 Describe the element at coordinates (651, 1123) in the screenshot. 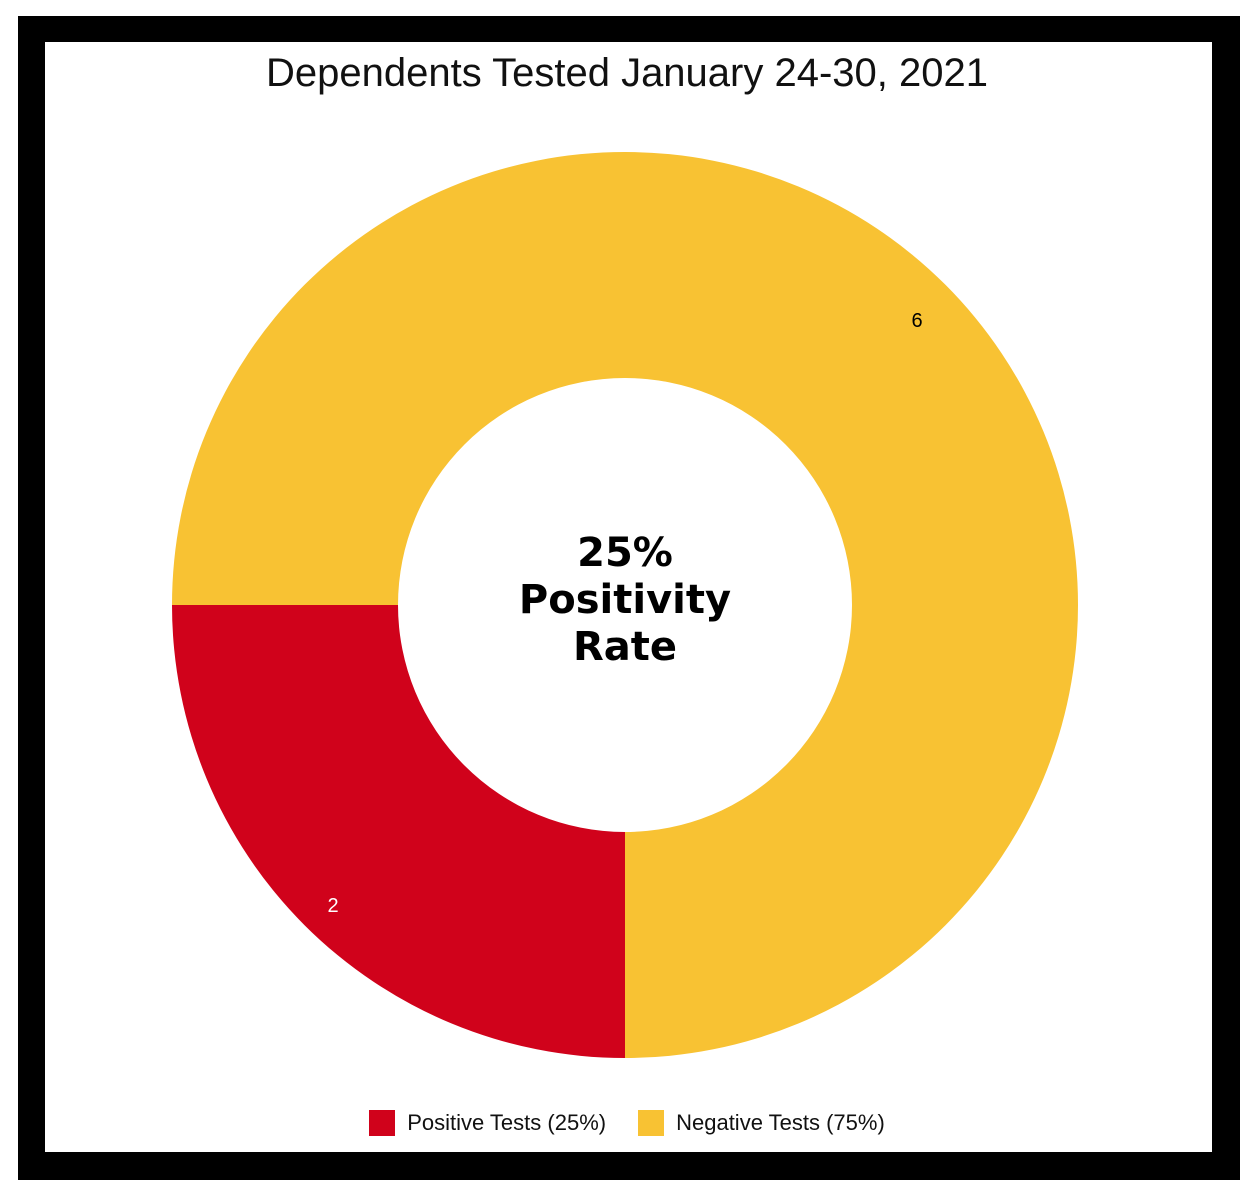

I see `legend-swatch-negative` at that location.